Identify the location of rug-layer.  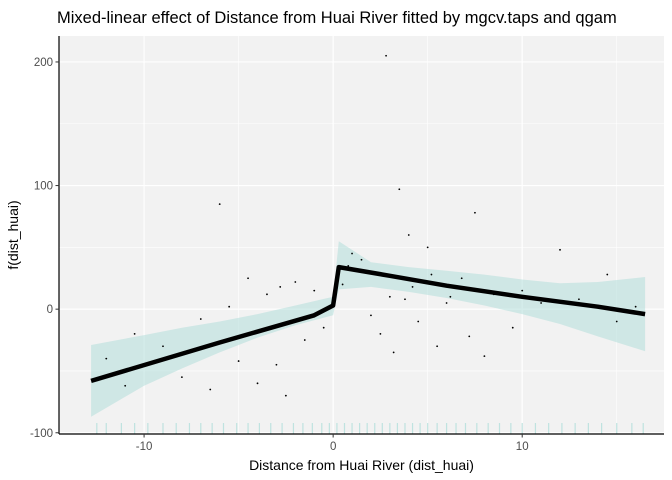
(370, 428).